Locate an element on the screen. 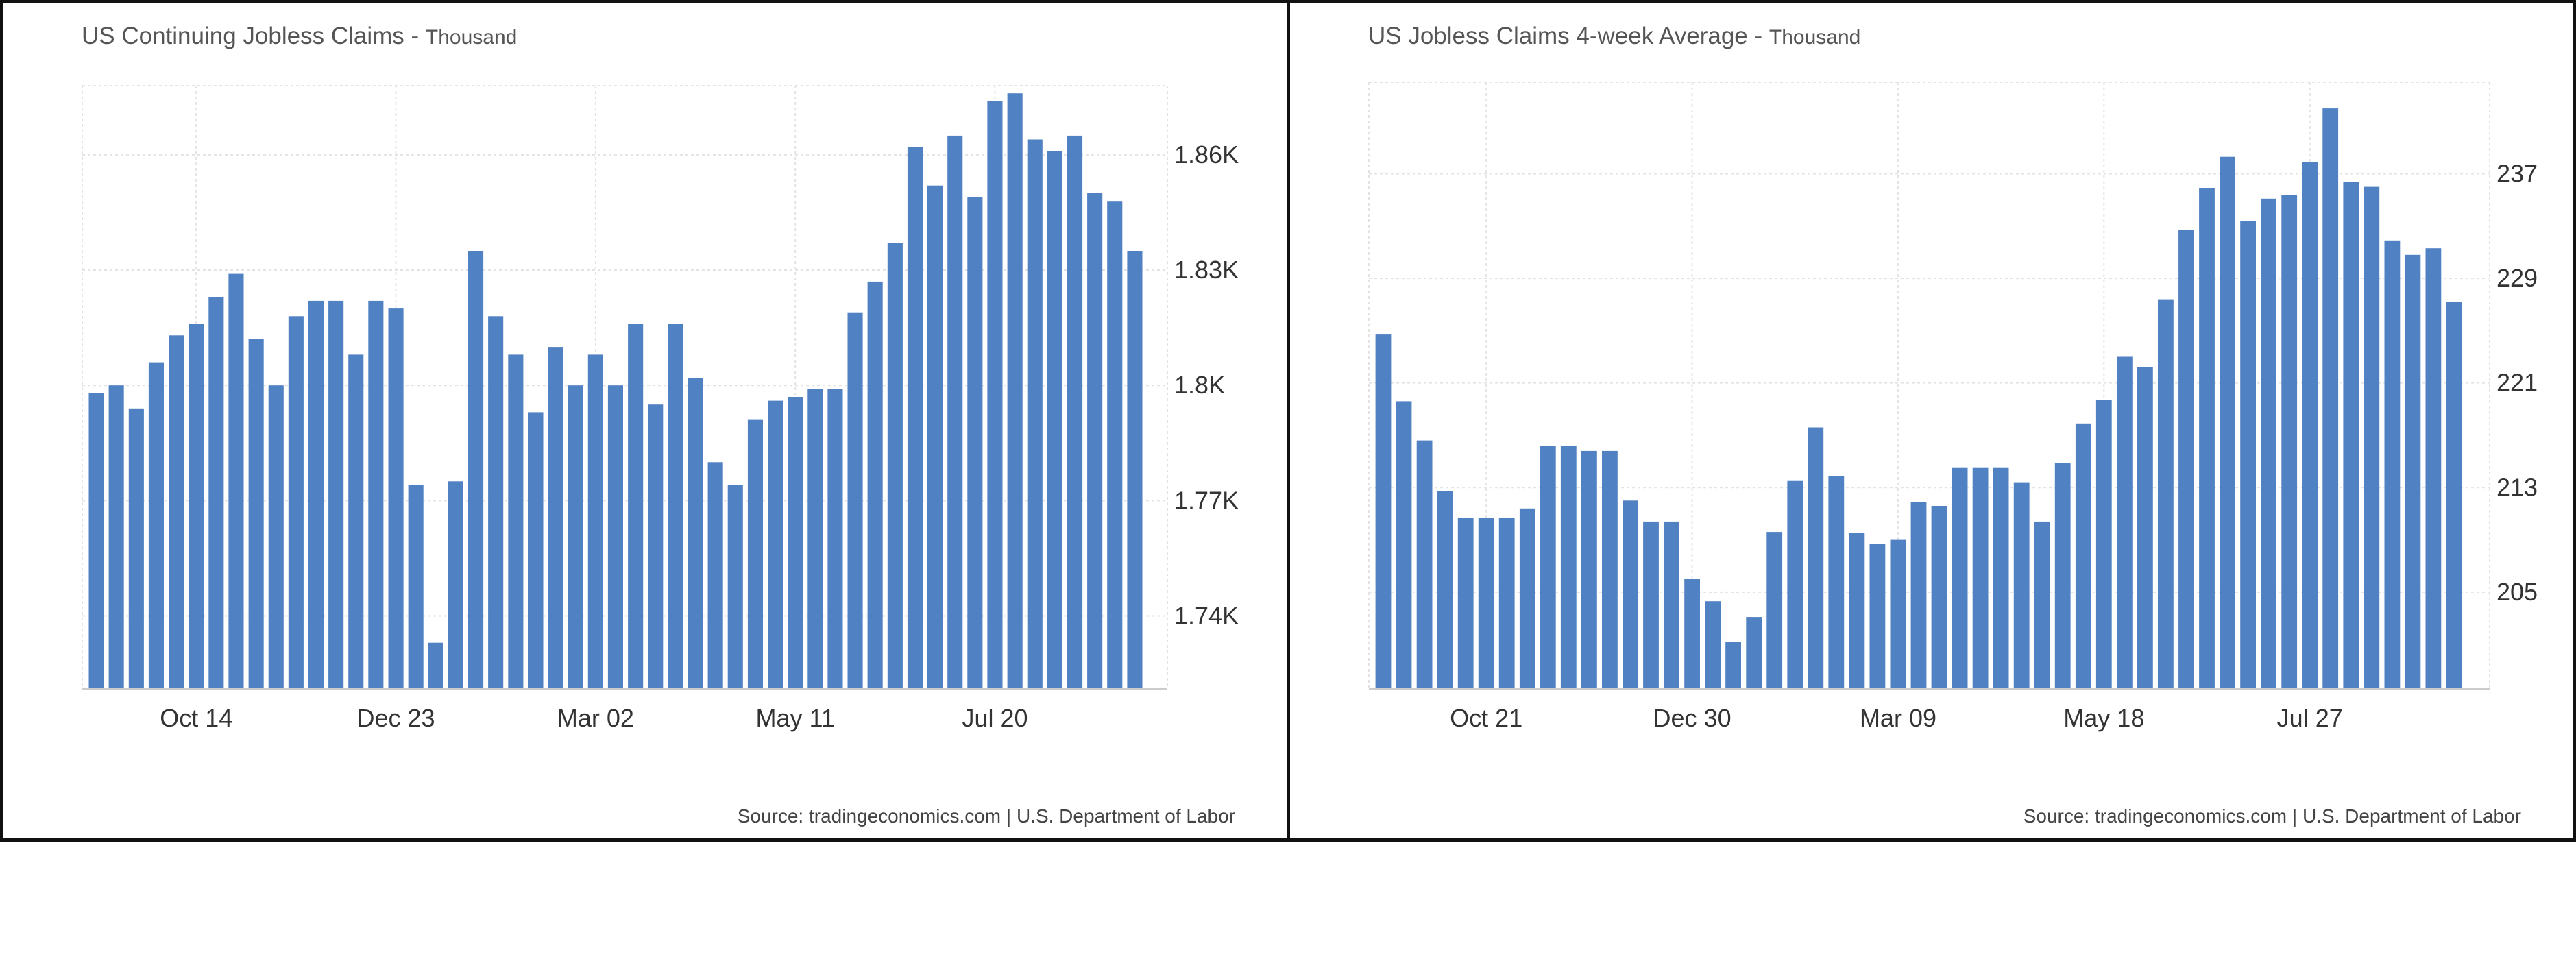 Image resolution: width=2576 pixels, height=974 pixels. y-tick-label: 1.77K is located at coordinates (1206, 500).